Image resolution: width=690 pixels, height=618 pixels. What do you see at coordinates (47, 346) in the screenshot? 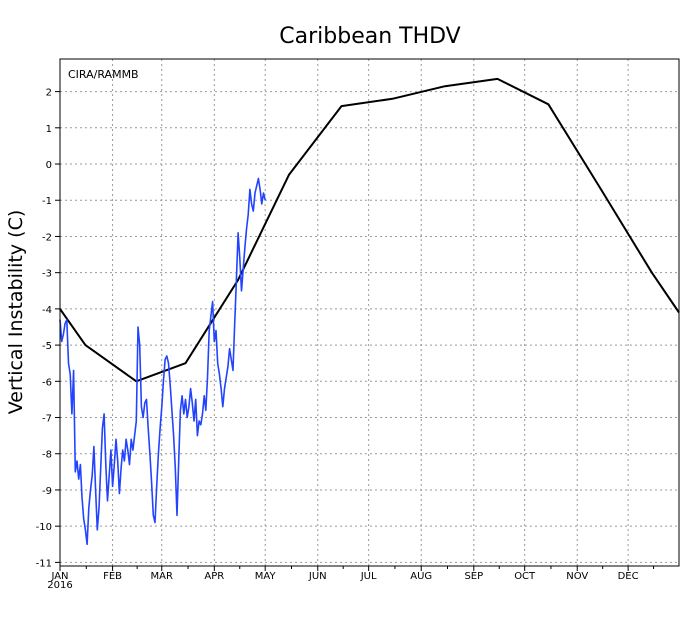
I see `y-tick-label: -5` at bounding box center [47, 346].